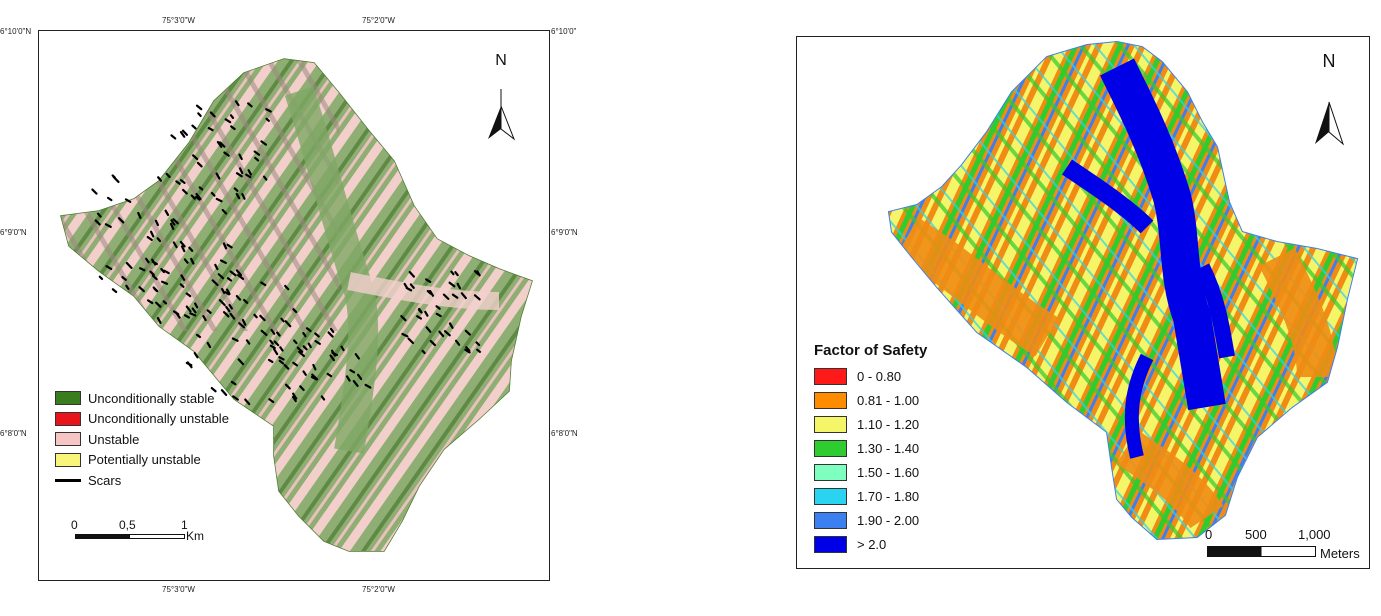 The image size is (1381, 616). Describe the element at coordinates (564, 433) in the screenshot. I see `lat-label-right-8: 6°8'0"N` at that location.